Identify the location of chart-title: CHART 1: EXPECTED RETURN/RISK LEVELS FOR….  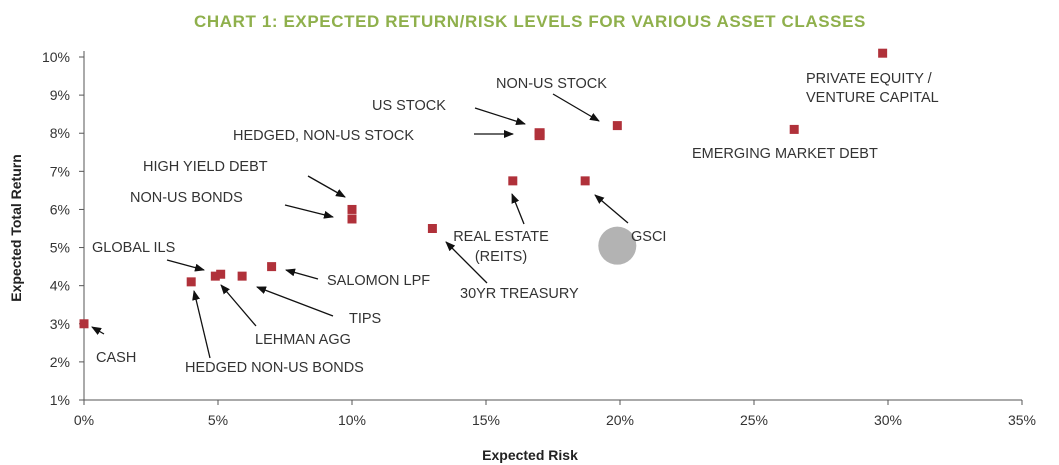
(530, 21).